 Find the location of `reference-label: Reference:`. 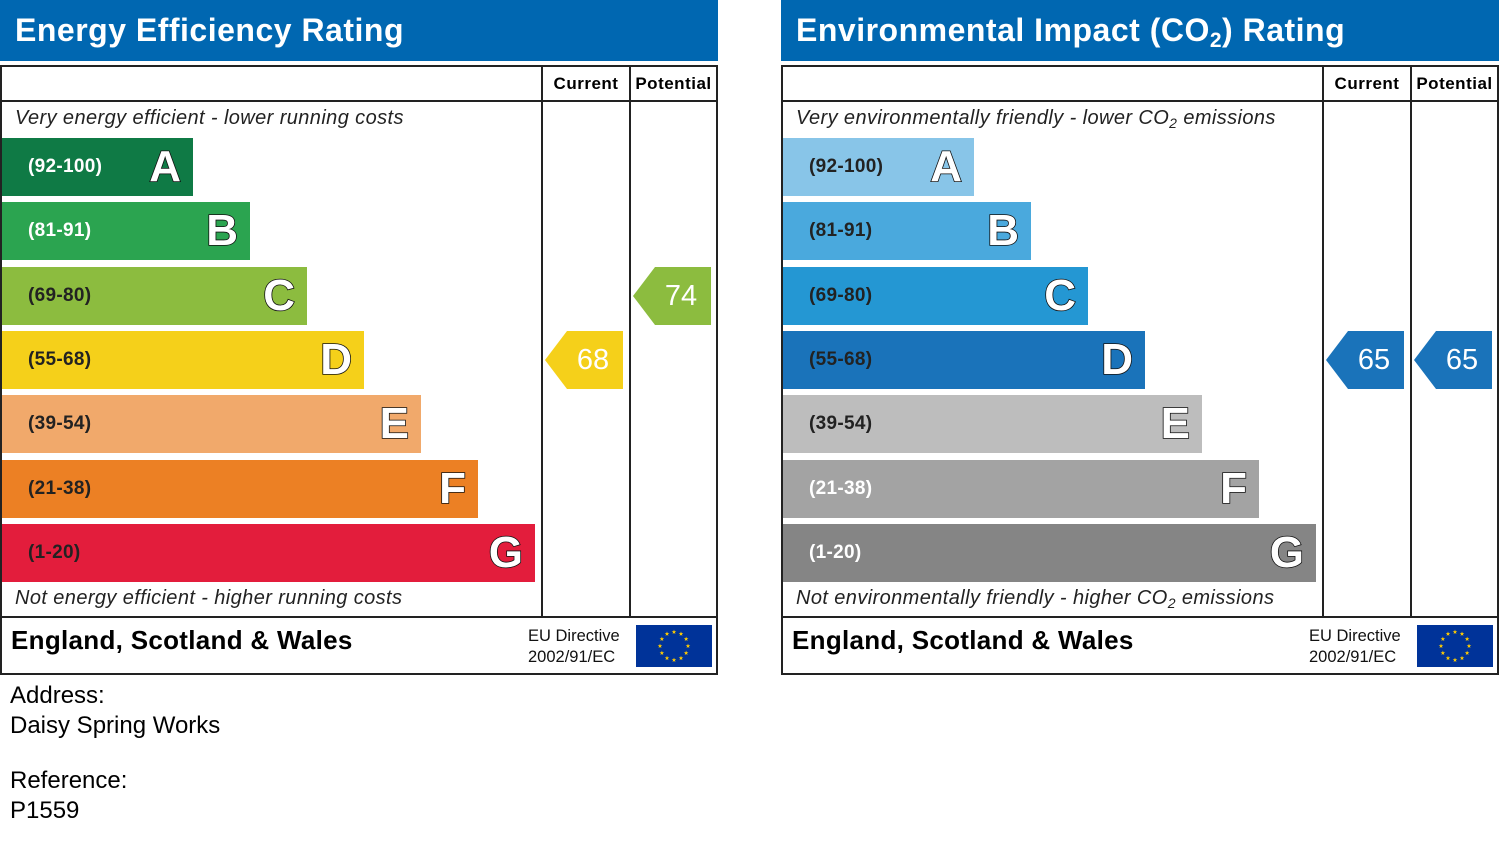

reference-label: Reference: is located at coordinates (69, 780).